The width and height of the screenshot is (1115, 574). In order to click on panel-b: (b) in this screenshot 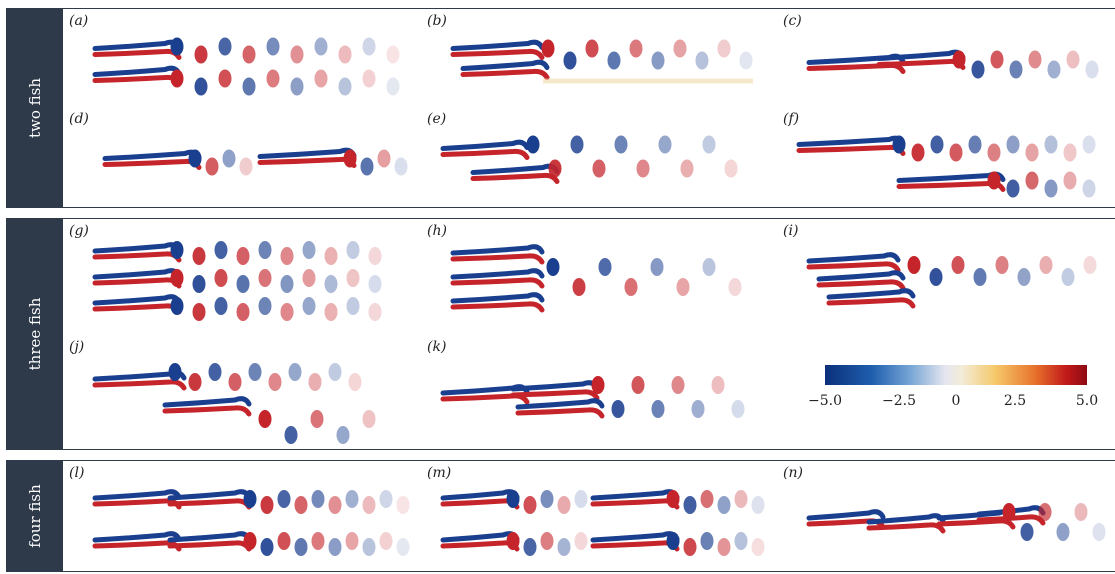, I will do `click(598, 58)`.